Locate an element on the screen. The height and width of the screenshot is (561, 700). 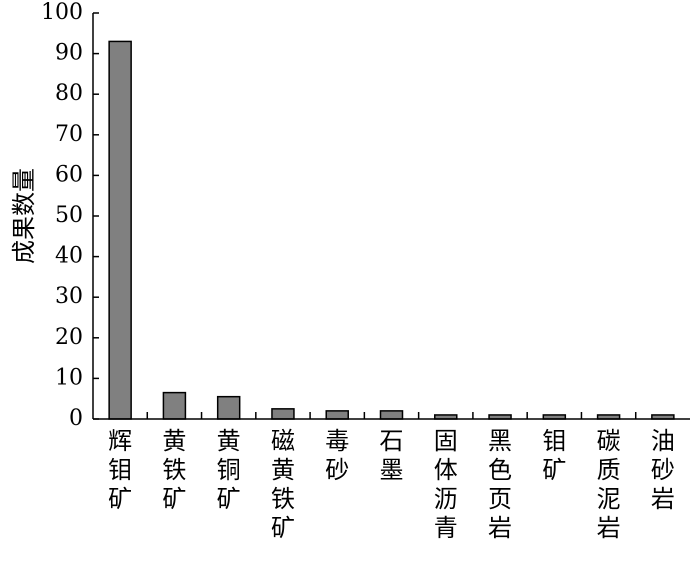
y-tick-label: 70 is located at coordinates (69, 134).